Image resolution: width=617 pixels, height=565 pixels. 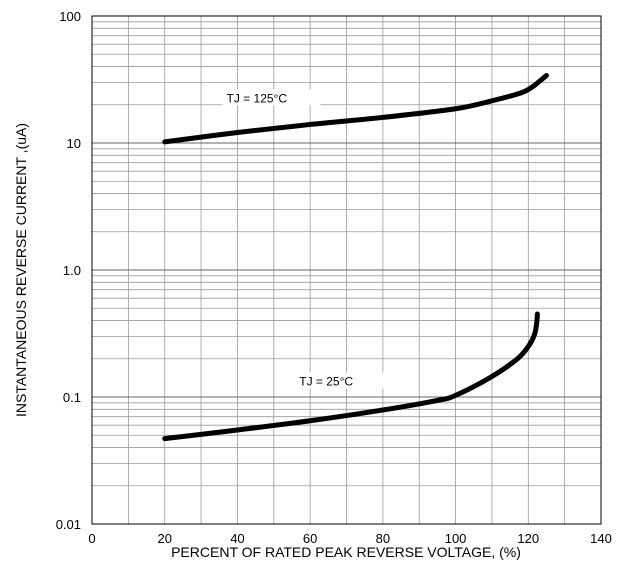 What do you see at coordinates (72, 397) in the screenshot?
I see `y-tick-label: 0.1` at bounding box center [72, 397].